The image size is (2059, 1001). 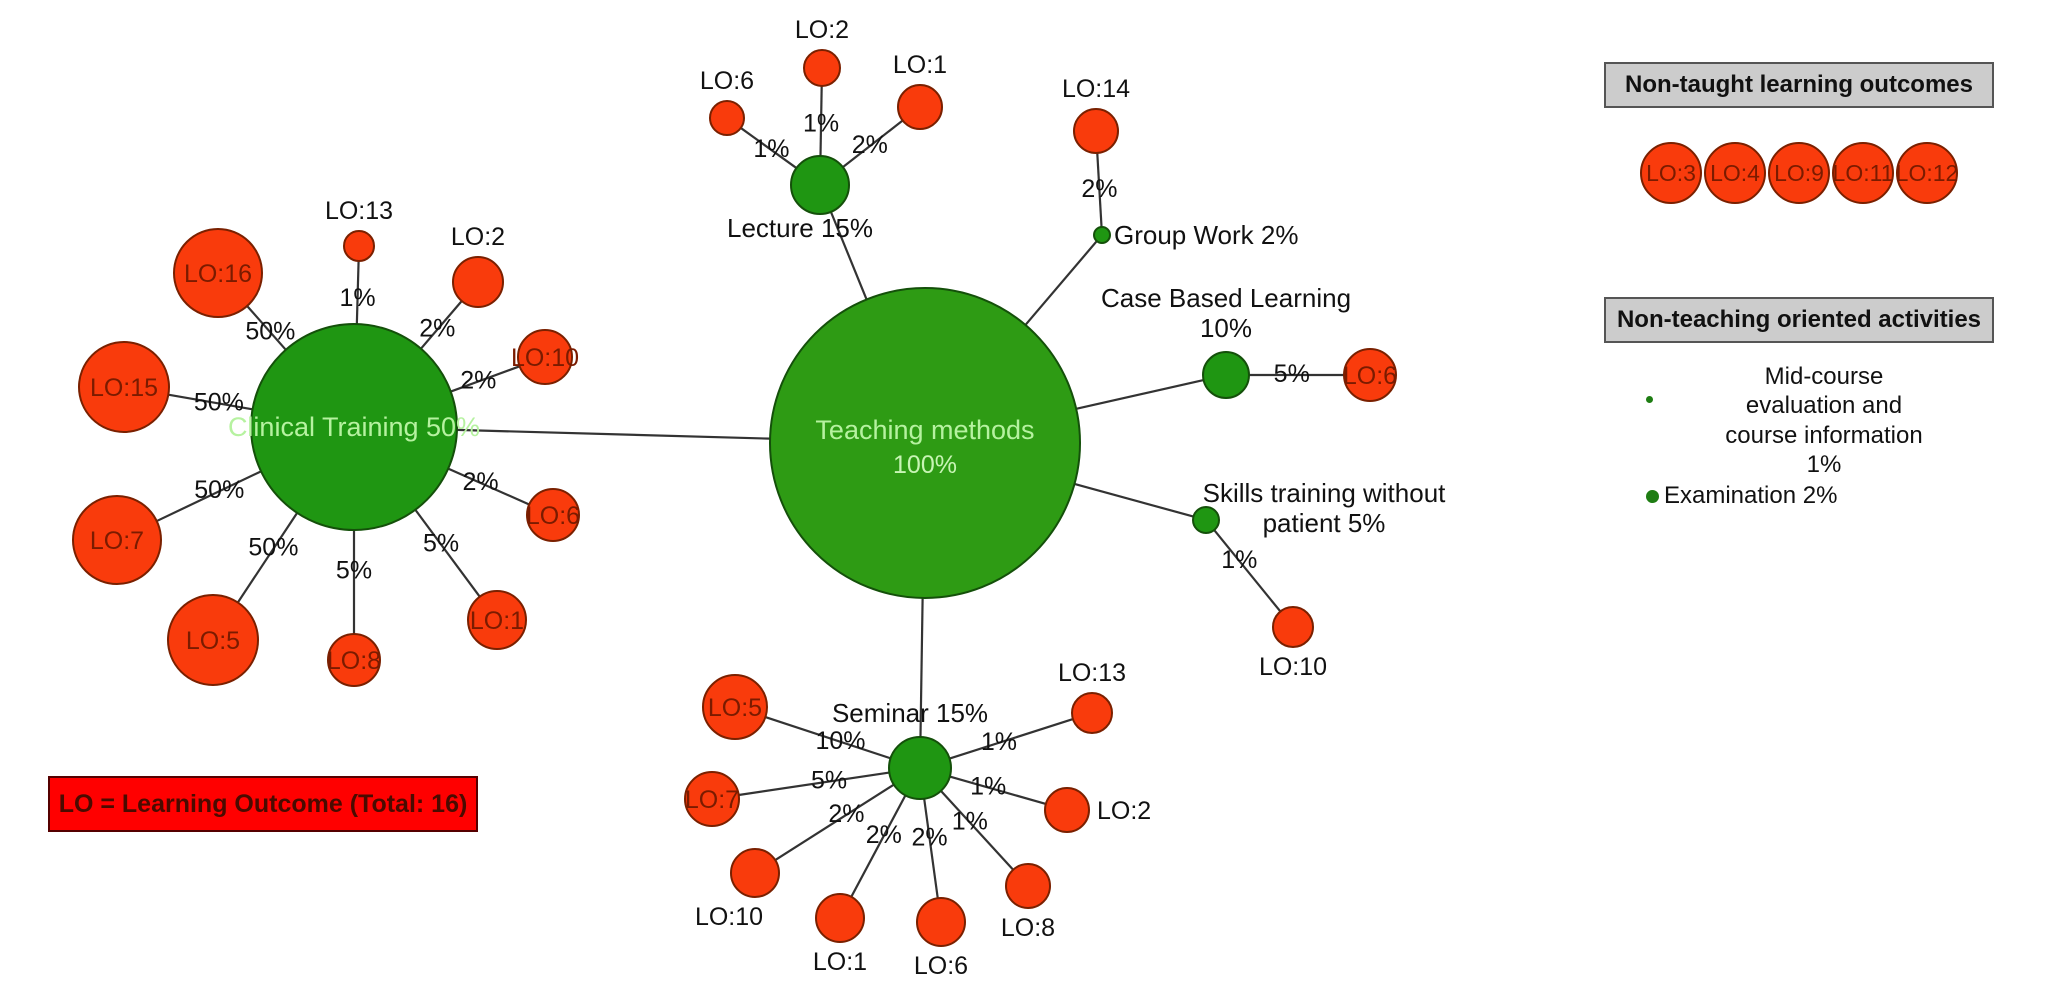 What do you see at coordinates (910, 713) in the screenshot?
I see `method-label-seminar: Seminar 15%` at bounding box center [910, 713].